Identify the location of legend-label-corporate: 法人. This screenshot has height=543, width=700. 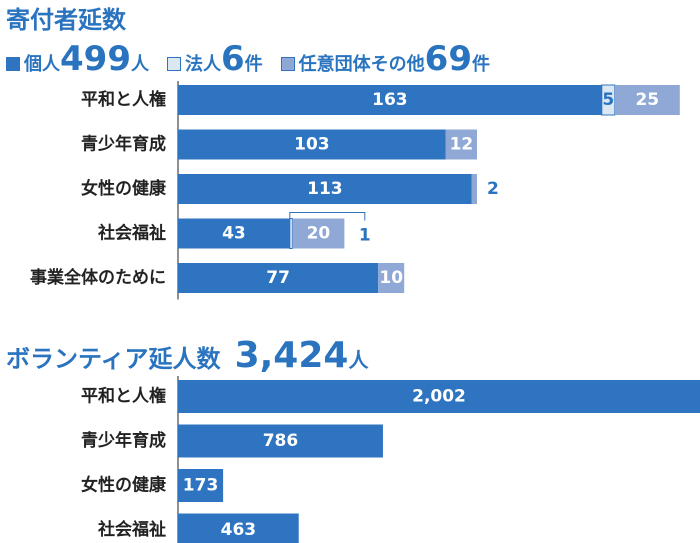
(202, 64).